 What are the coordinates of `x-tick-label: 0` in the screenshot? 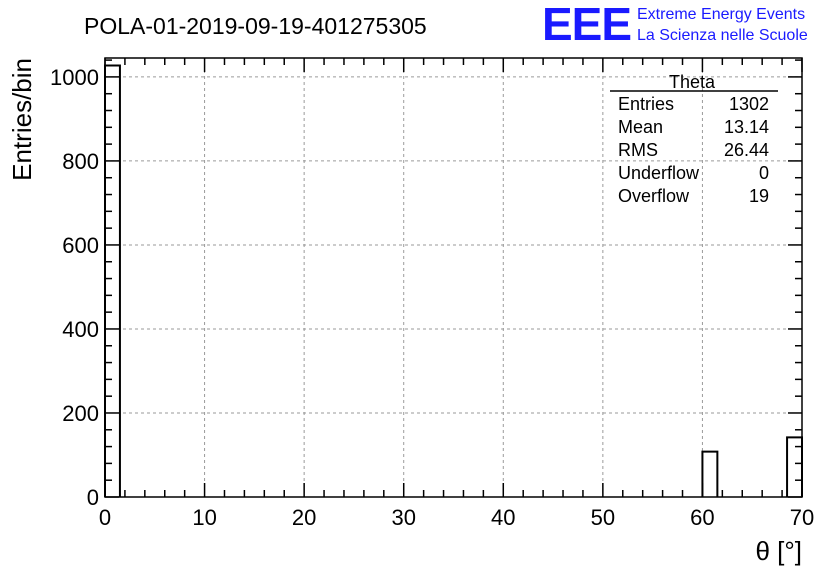 It's located at (105, 517).